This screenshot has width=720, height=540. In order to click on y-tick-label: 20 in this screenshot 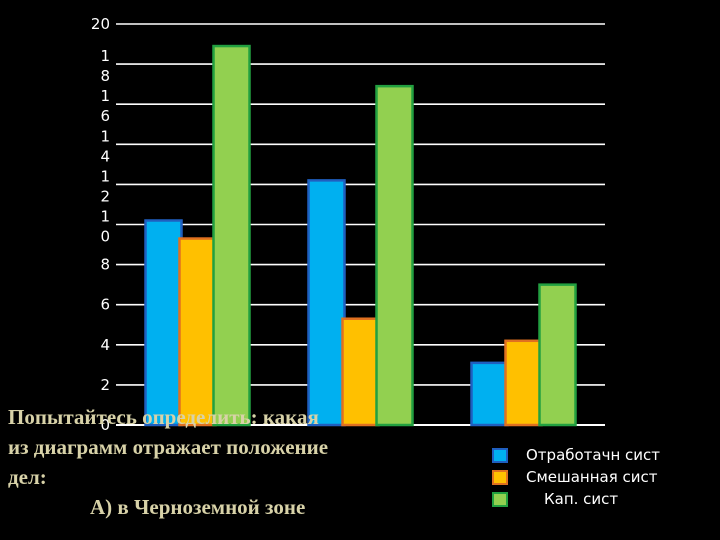, I will do `click(100, 24)`.